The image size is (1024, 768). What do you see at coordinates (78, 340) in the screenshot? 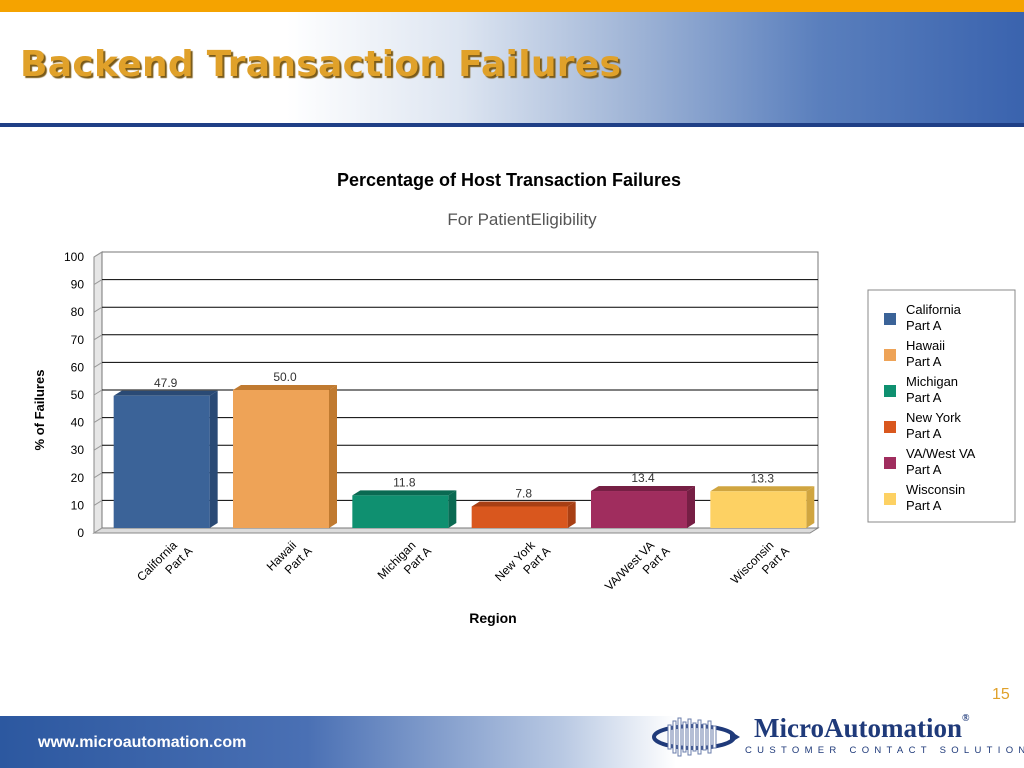
I see `y-tick-label: 70` at bounding box center [78, 340].